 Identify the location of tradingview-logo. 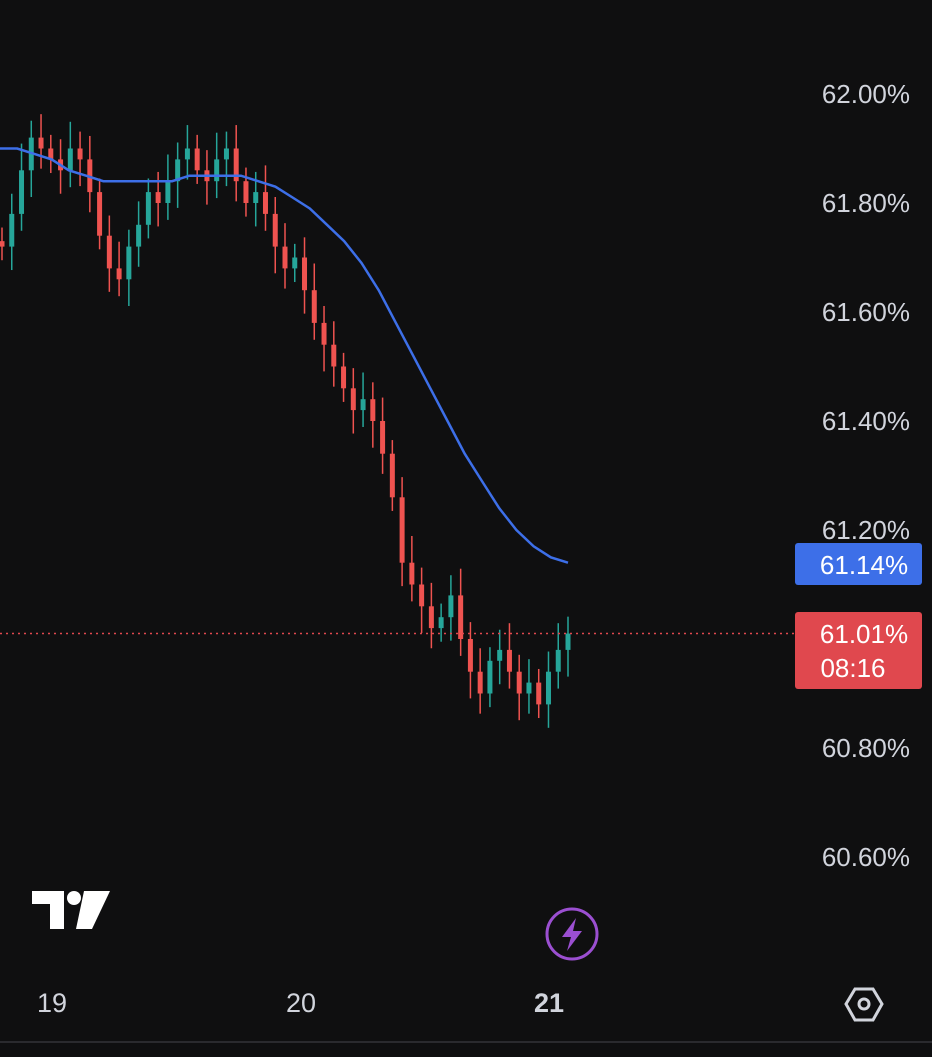
(71, 910).